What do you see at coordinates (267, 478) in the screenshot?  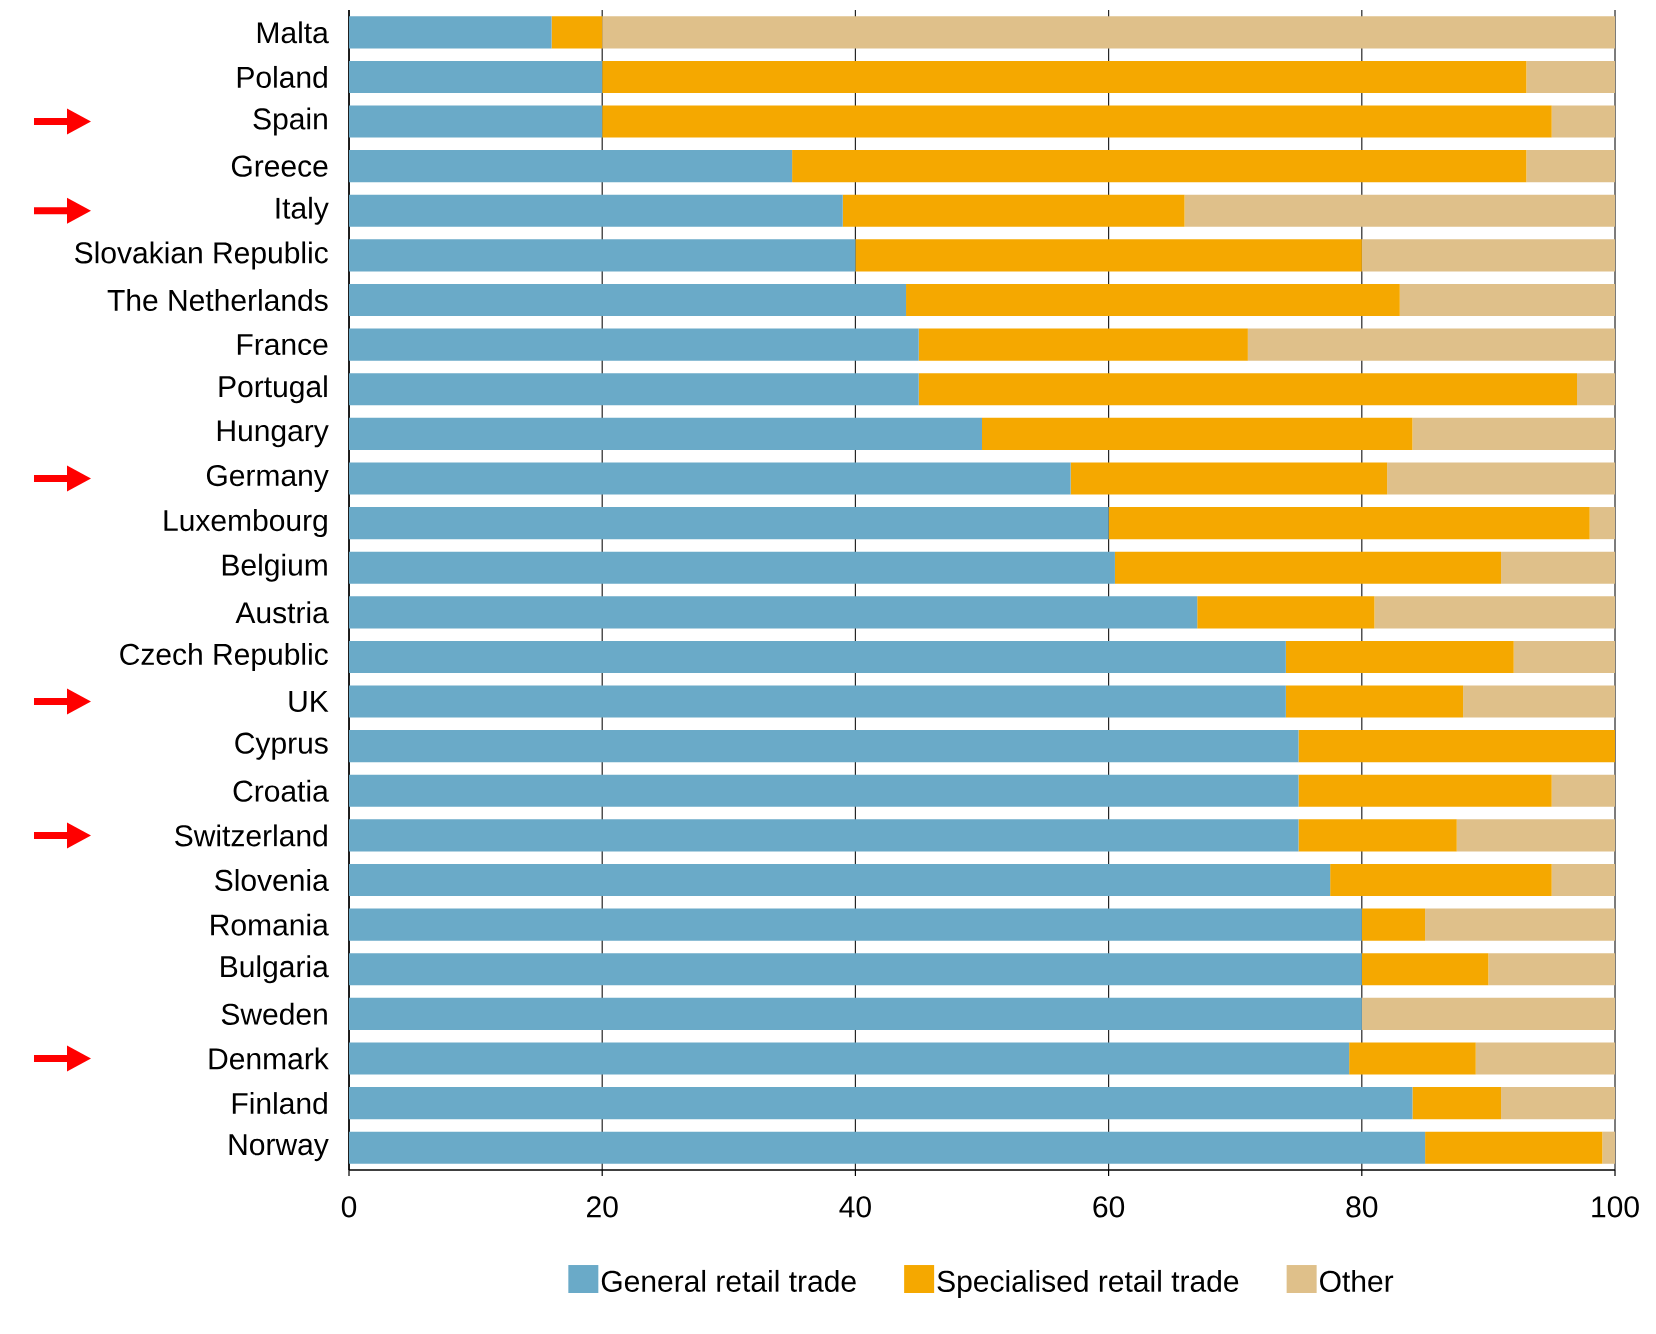 I see `y-tick-label: Germany` at bounding box center [267, 478].